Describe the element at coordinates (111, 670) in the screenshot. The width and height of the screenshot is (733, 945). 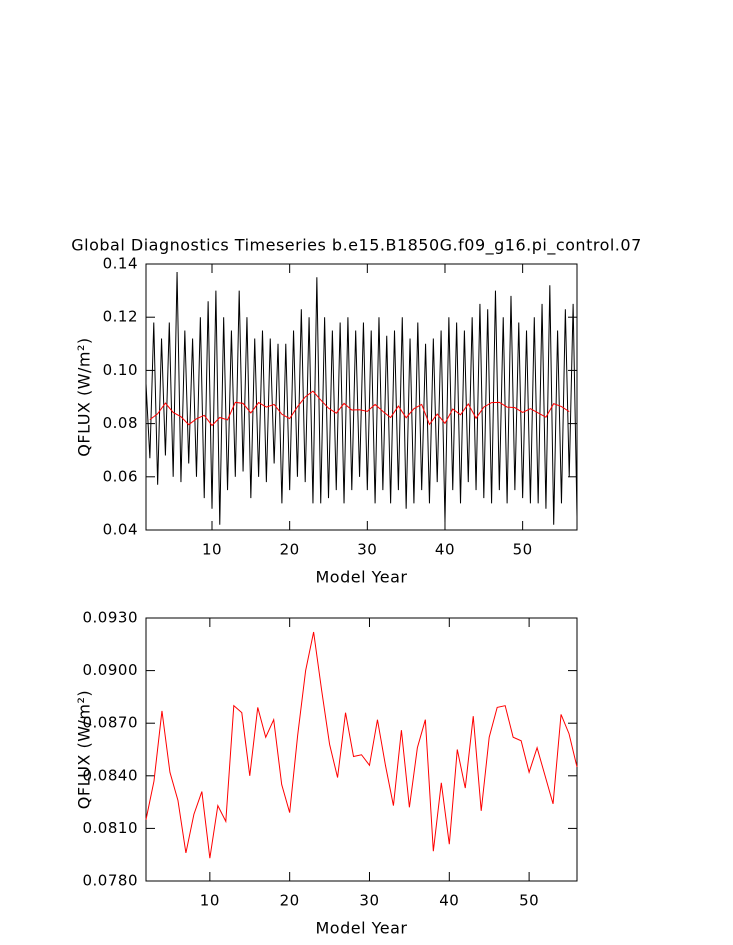
I see `y-tick-label: 0.0900` at that location.